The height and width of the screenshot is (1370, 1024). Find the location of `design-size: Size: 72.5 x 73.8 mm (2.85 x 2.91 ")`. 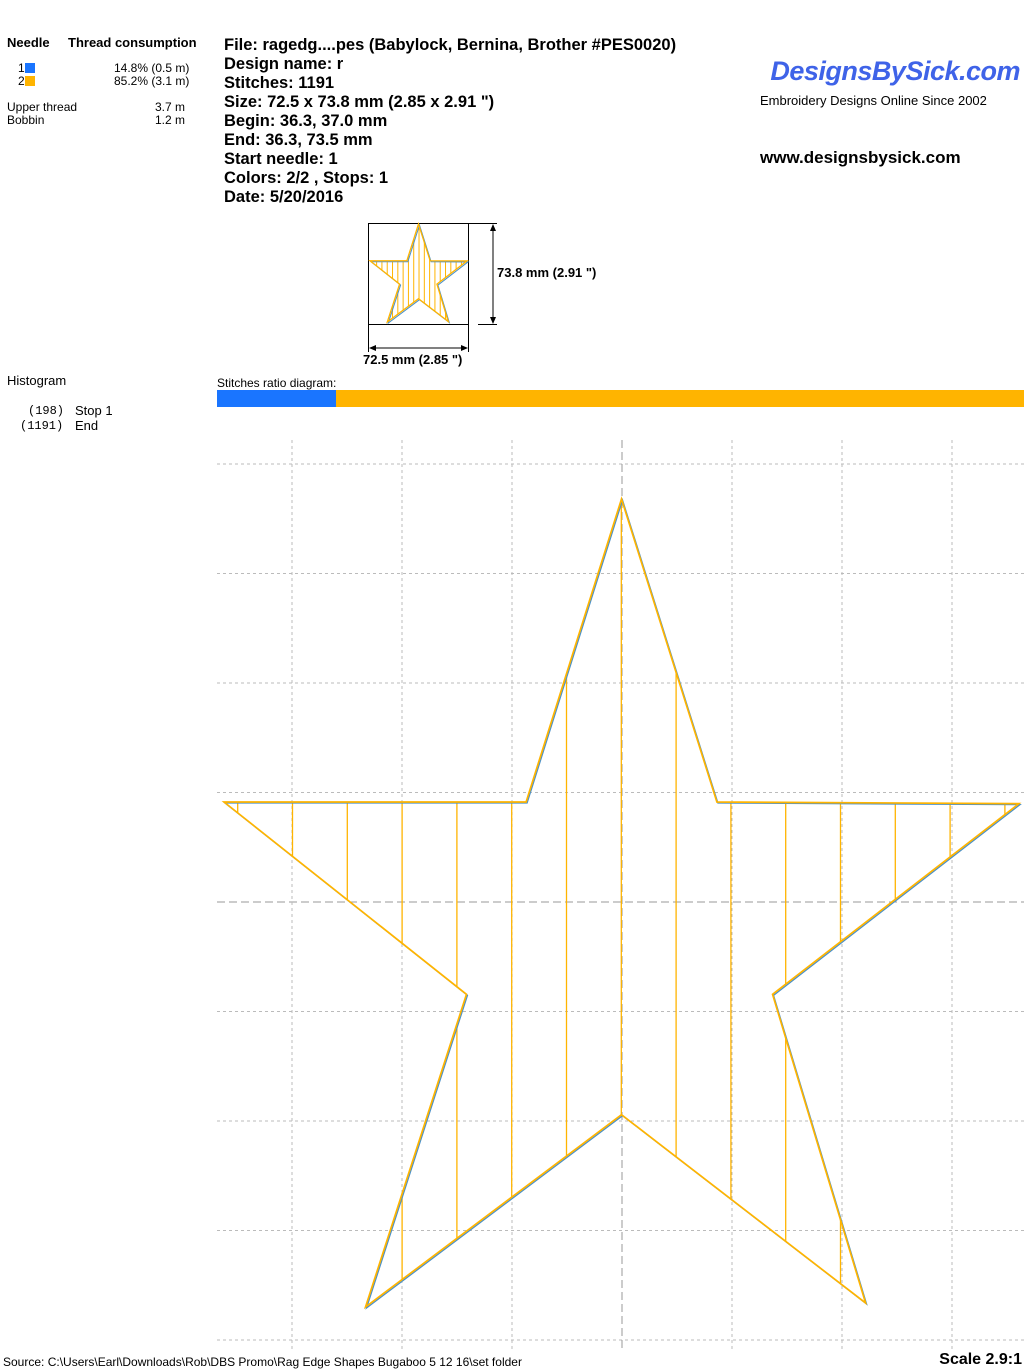

design-size: Size: 72.5 x 73.8 mm (2.85 x 2.91 ") is located at coordinates (359, 102).